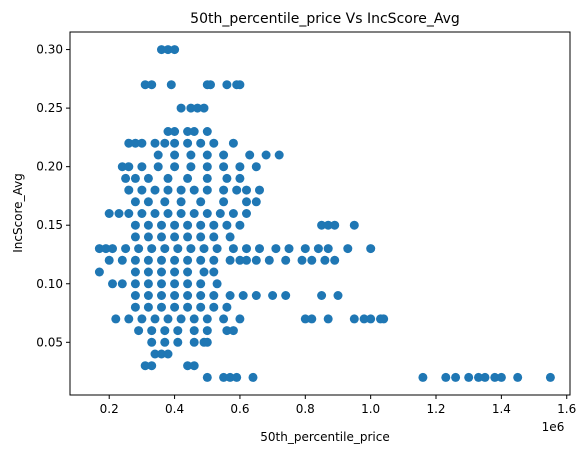 This screenshot has width=580, height=453. I want to click on x-tick-label: 1.0, so click(370, 409).